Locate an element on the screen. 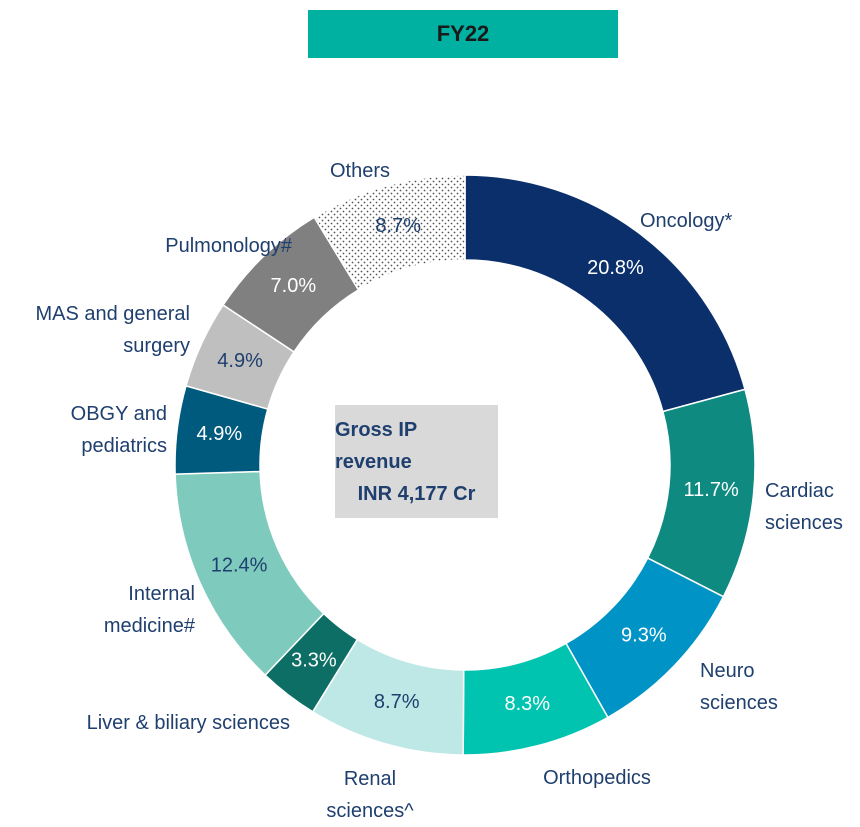 The width and height of the screenshot is (860, 827). category-label: Others is located at coordinates (360, 171).